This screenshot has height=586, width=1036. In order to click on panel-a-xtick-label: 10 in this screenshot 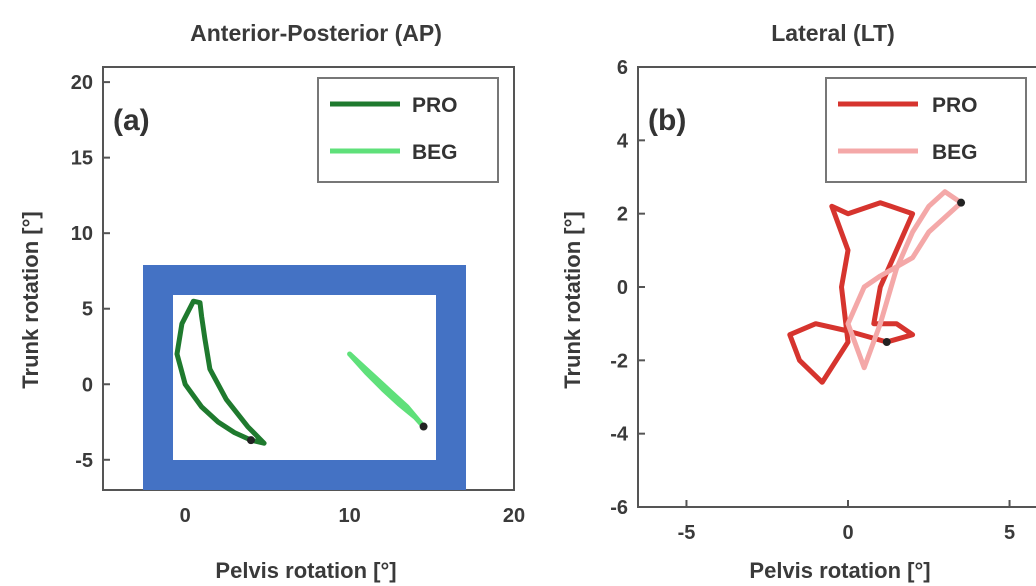, I will do `click(349, 516)`.